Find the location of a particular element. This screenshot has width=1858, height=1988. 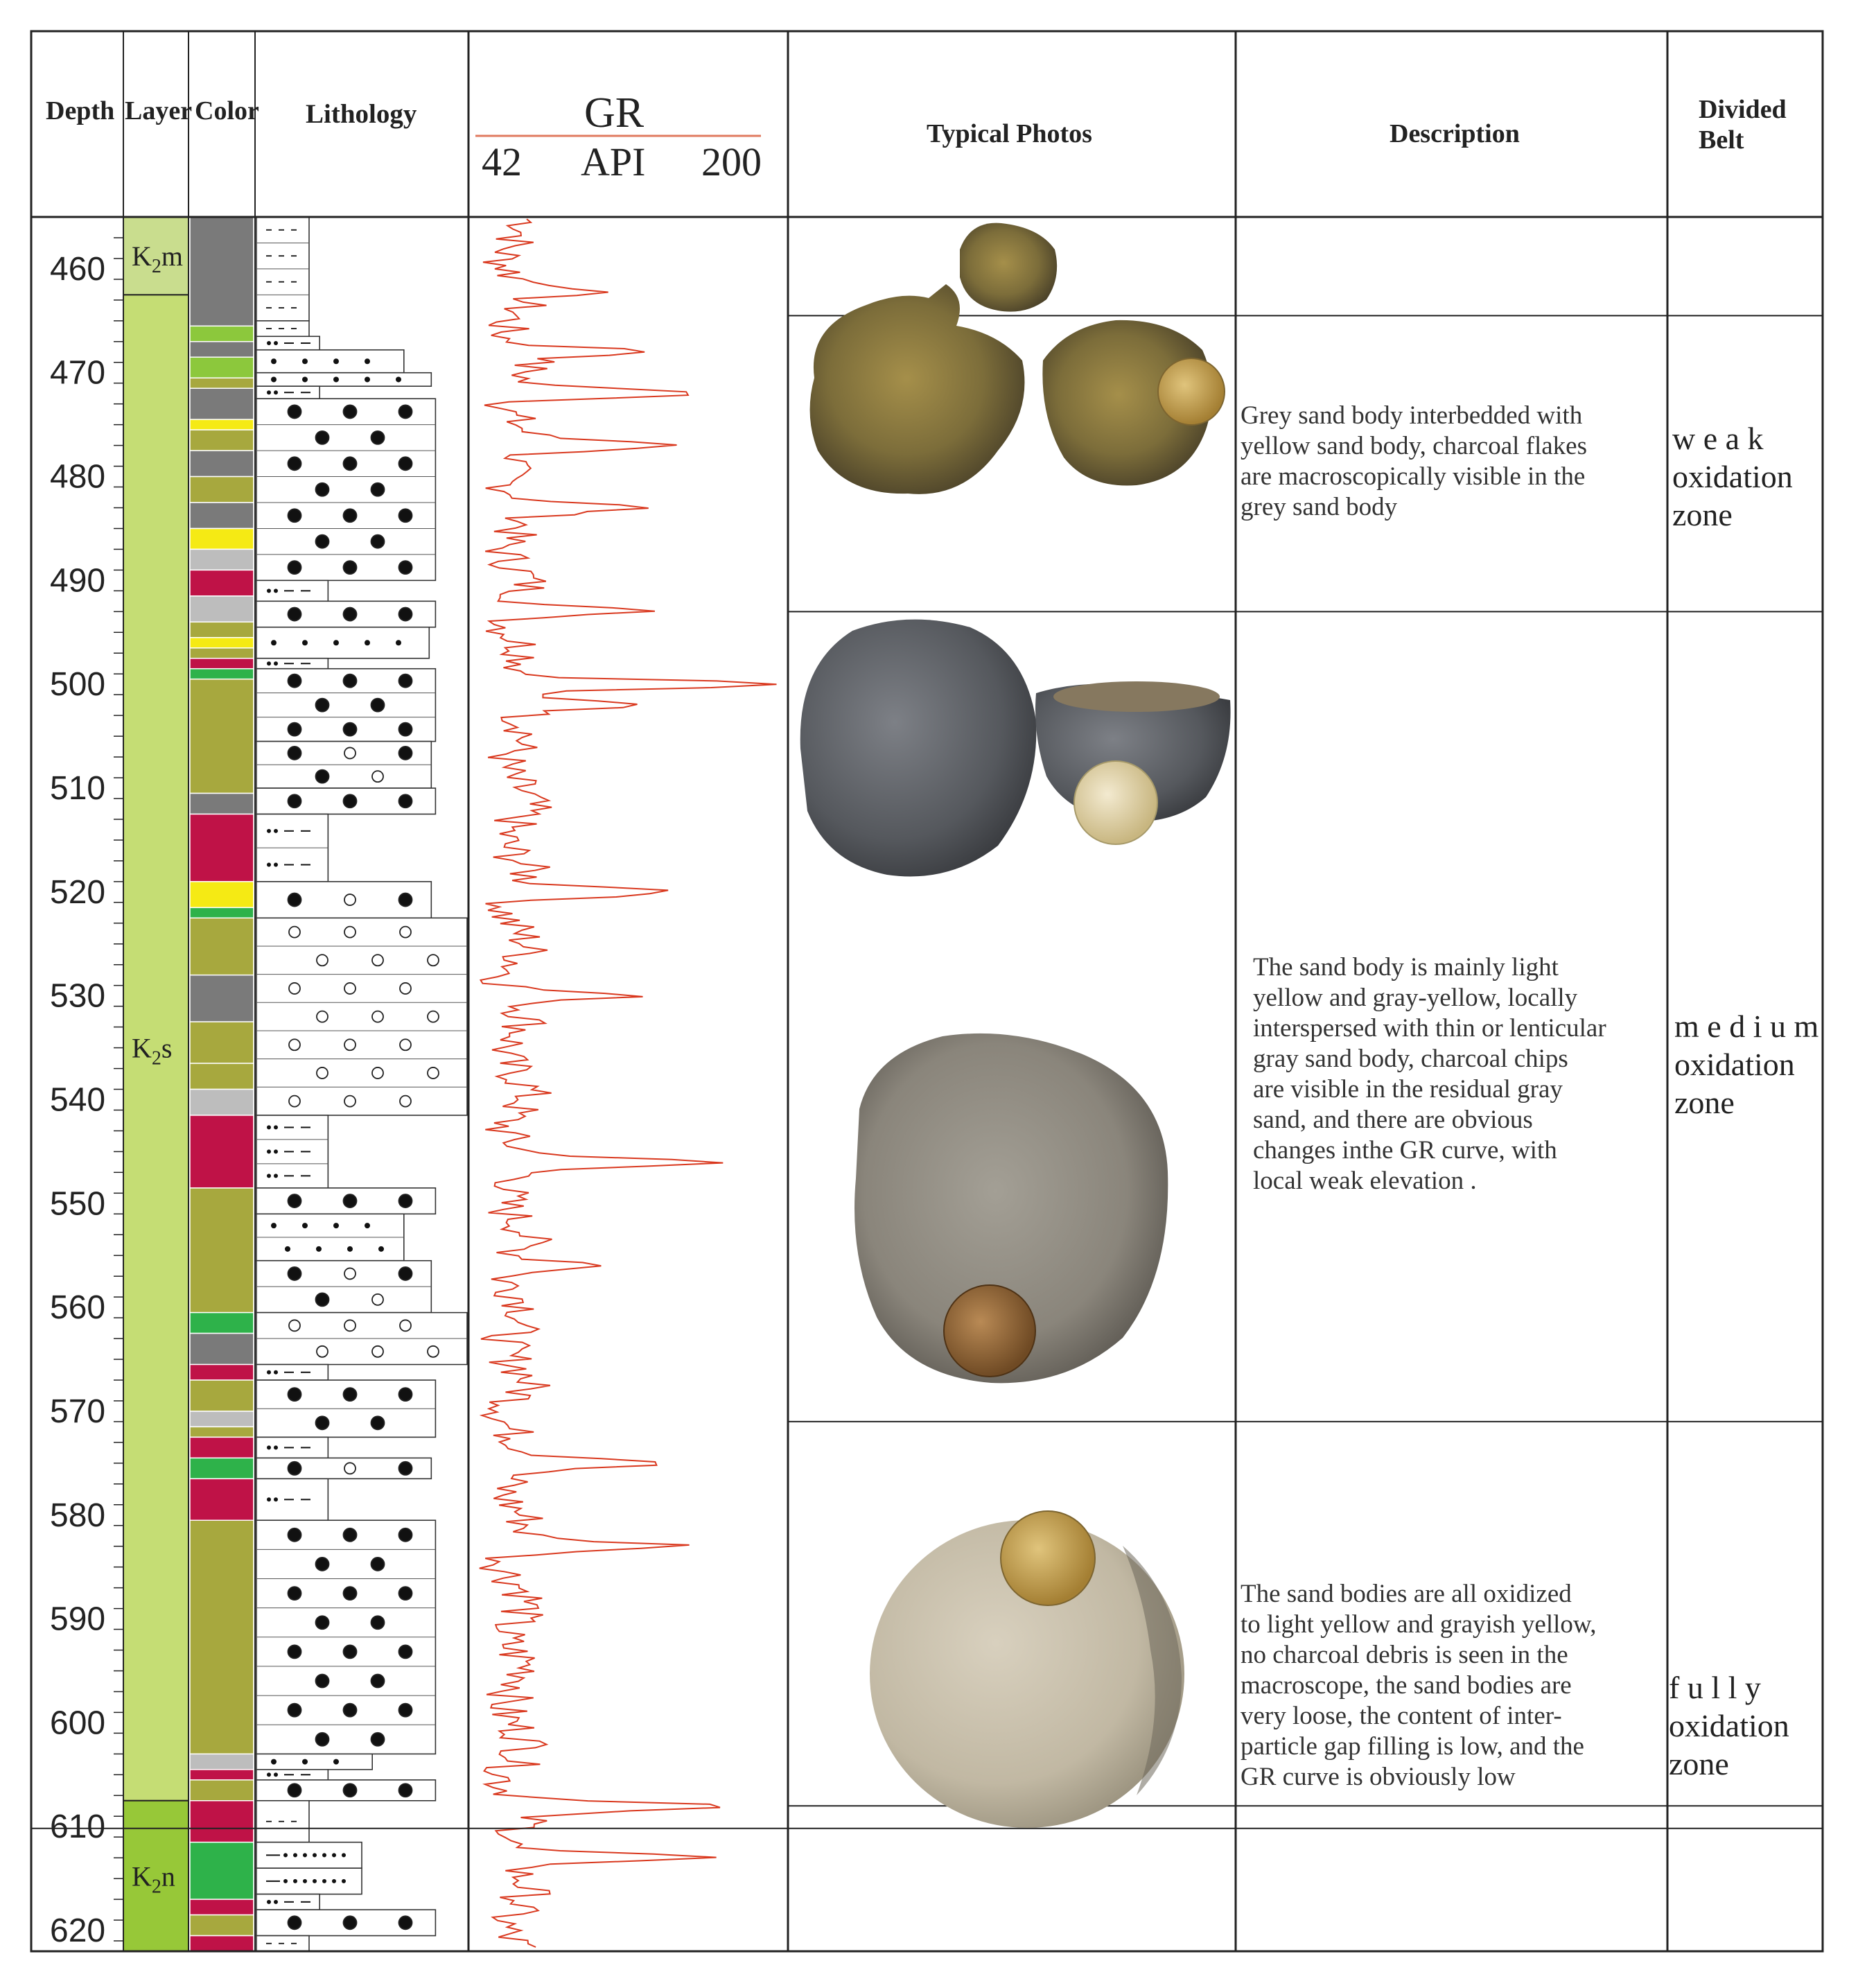

depth-tick-label: 490 is located at coordinates (77, 580).